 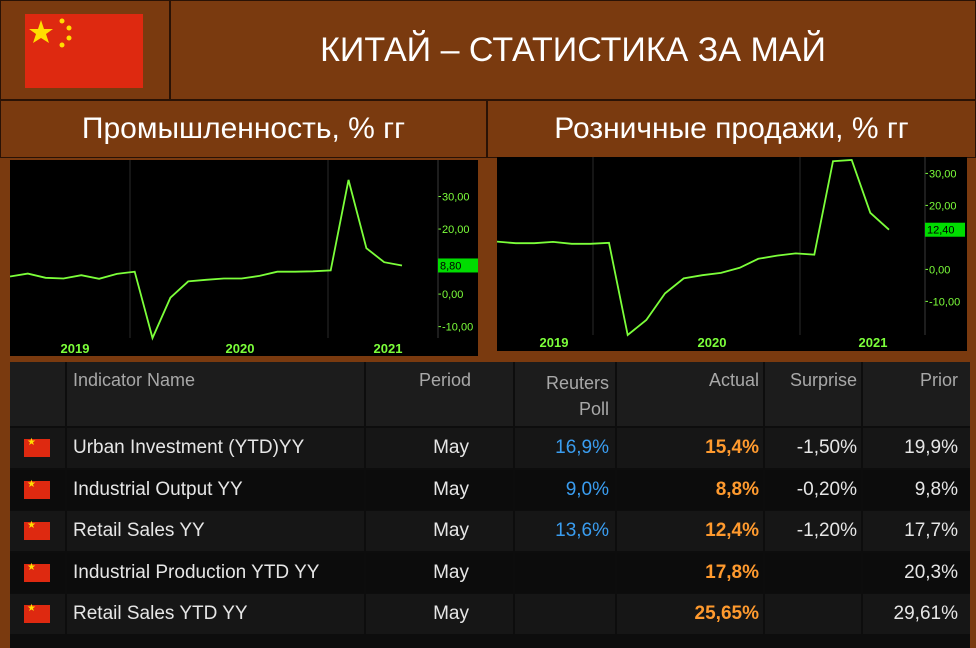 I want to click on header-surprise: Surprise, so click(x=813, y=394).